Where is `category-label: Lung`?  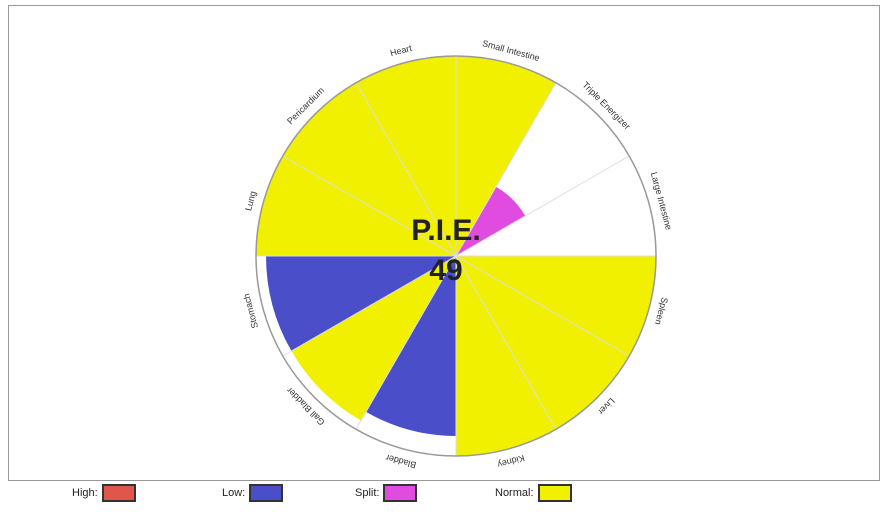
category-label: Lung is located at coordinates (250, 201).